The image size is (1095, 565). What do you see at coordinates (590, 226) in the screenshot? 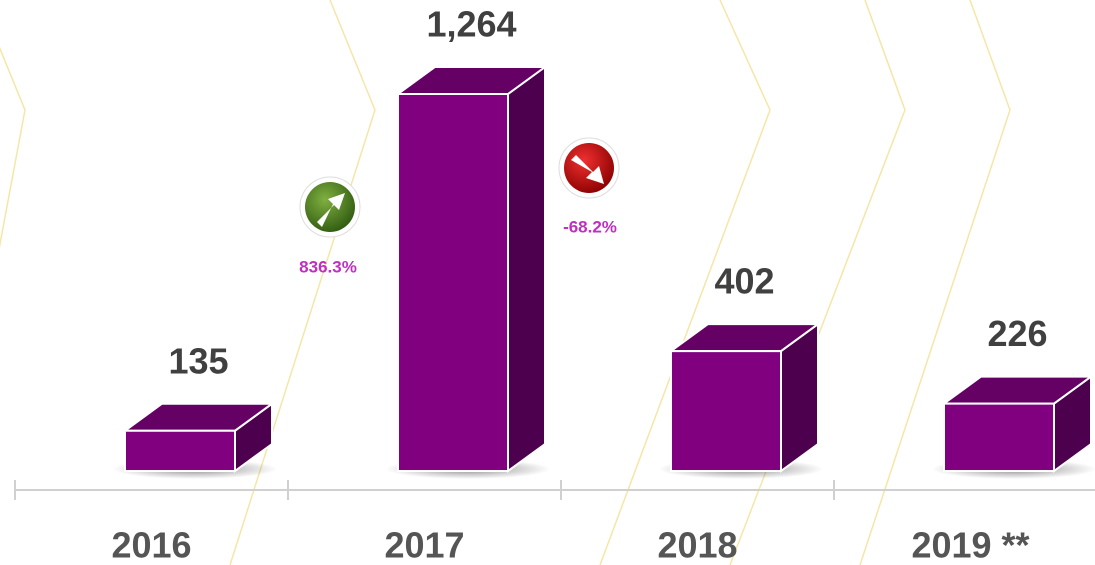
I see `annotation: -68.2%` at bounding box center [590, 226].